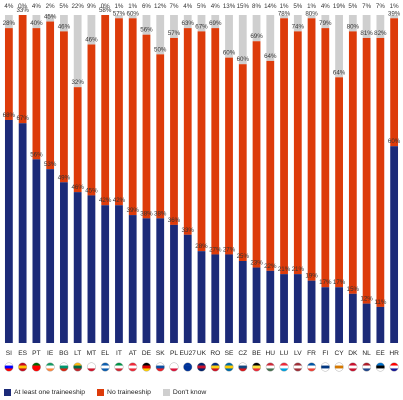 The image size is (403, 400). Describe the element at coordinates (340, 353) in the screenshot. I see `category-label-cy: CY` at that location.